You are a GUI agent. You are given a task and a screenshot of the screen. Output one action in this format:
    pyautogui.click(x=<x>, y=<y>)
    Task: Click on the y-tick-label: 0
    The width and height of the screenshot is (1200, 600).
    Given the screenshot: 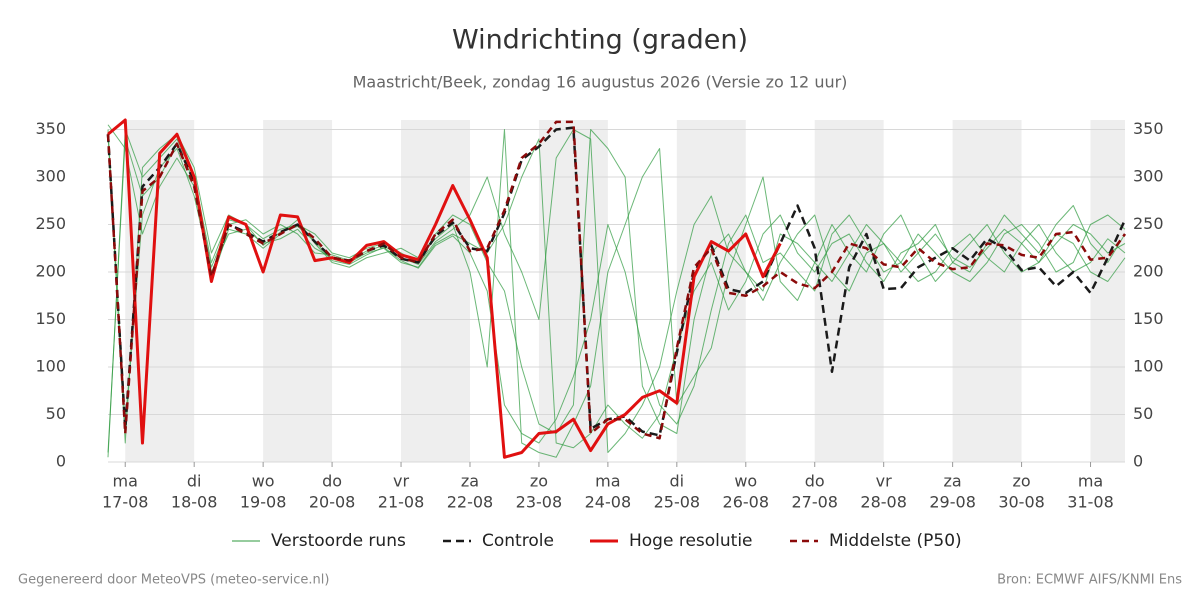 What is the action you would take?
    pyautogui.click(x=61, y=461)
    